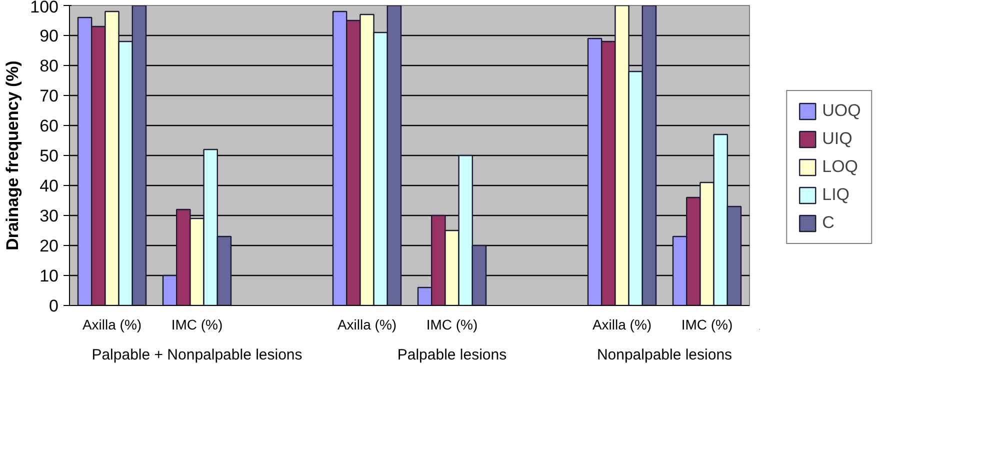 The height and width of the screenshot is (465, 981). I want to click on y-tick-label: 70, so click(49, 96).